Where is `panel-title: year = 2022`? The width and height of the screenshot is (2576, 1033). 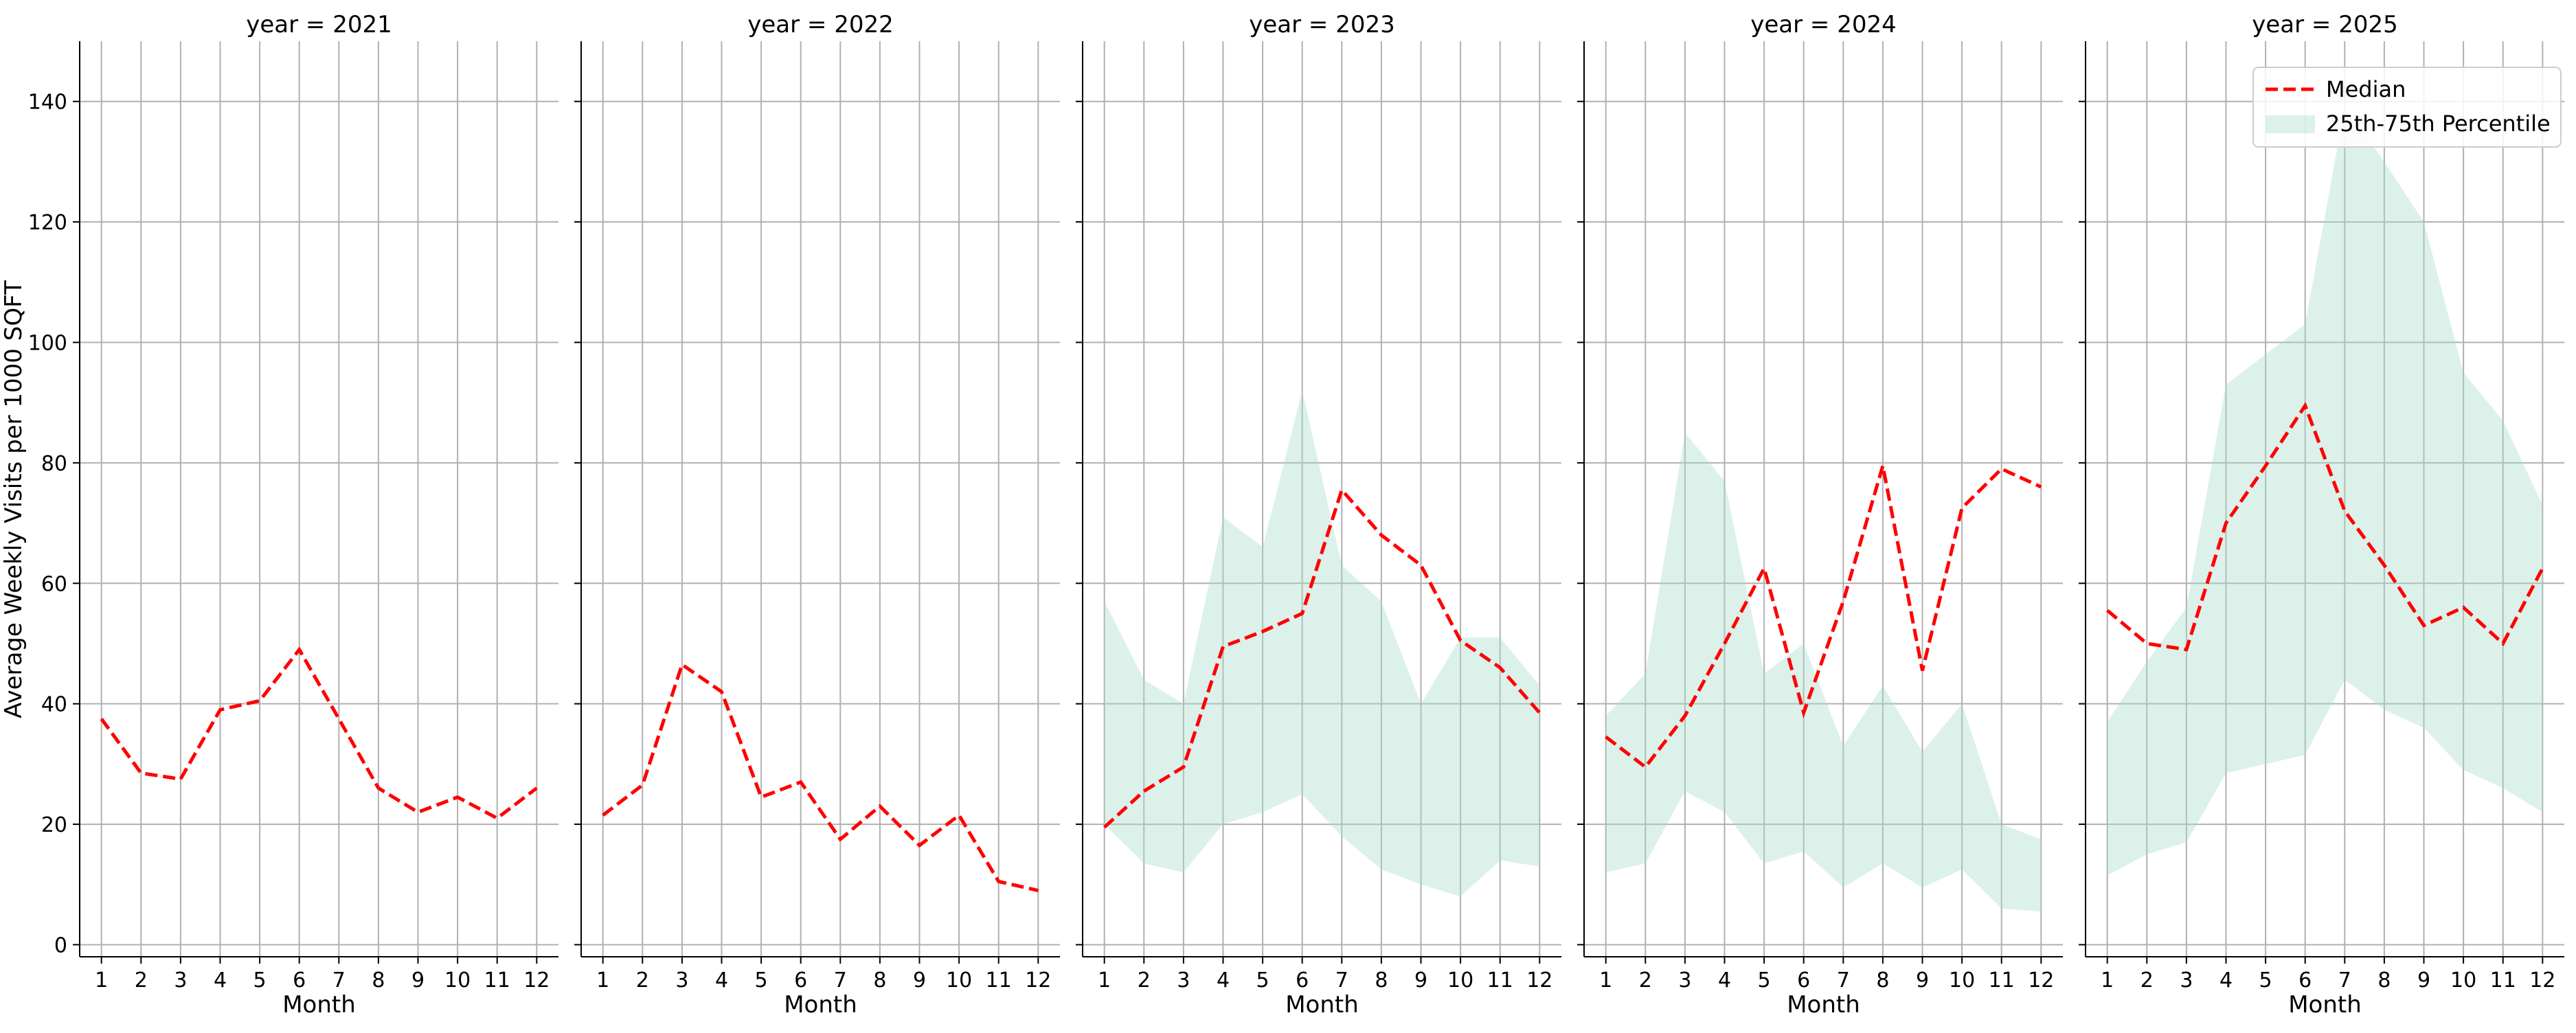
panel-title: year = 2022 is located at coordinates (820, 24).